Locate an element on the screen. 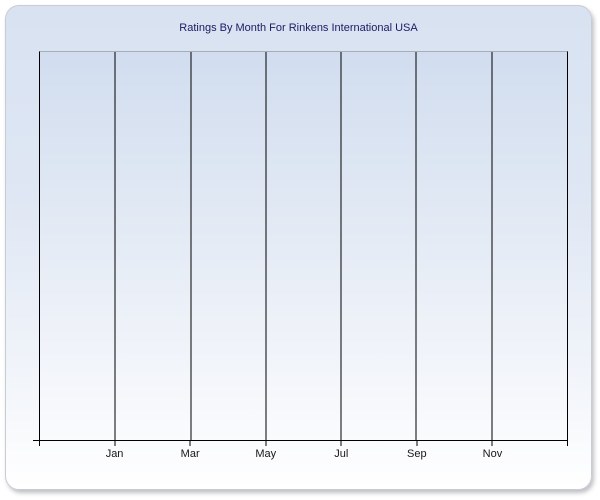  x-axis-label-mar: Mar is located at coordinates (190, 454).